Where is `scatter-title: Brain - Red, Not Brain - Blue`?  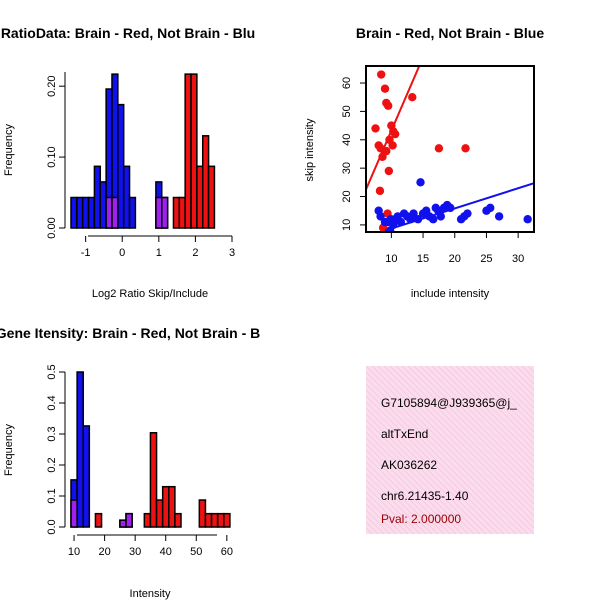
scatter-title: Brain - Red, Not Brain - Blue is located at coordinates (450, 33).